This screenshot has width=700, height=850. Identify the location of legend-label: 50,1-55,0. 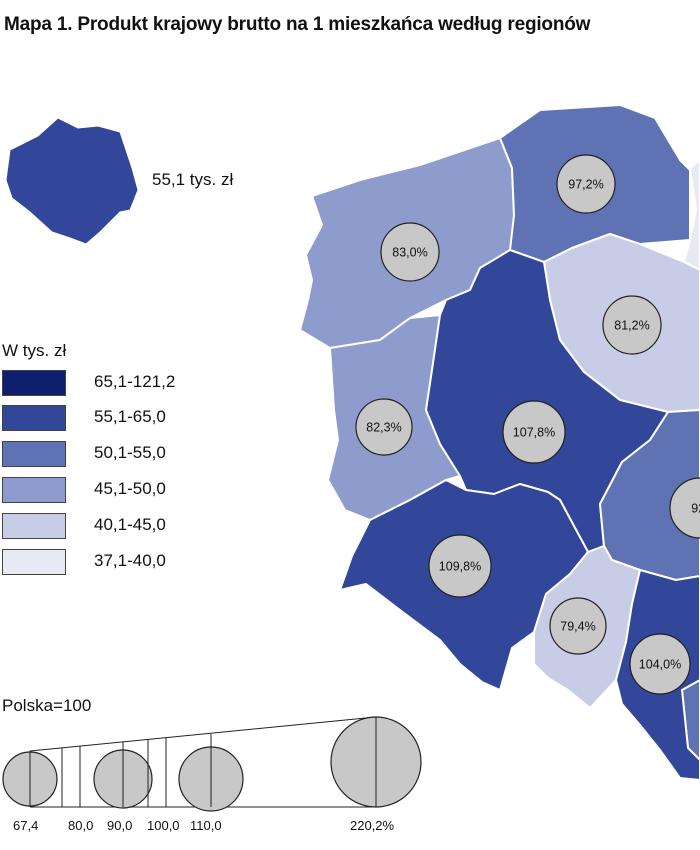
(130, 452).